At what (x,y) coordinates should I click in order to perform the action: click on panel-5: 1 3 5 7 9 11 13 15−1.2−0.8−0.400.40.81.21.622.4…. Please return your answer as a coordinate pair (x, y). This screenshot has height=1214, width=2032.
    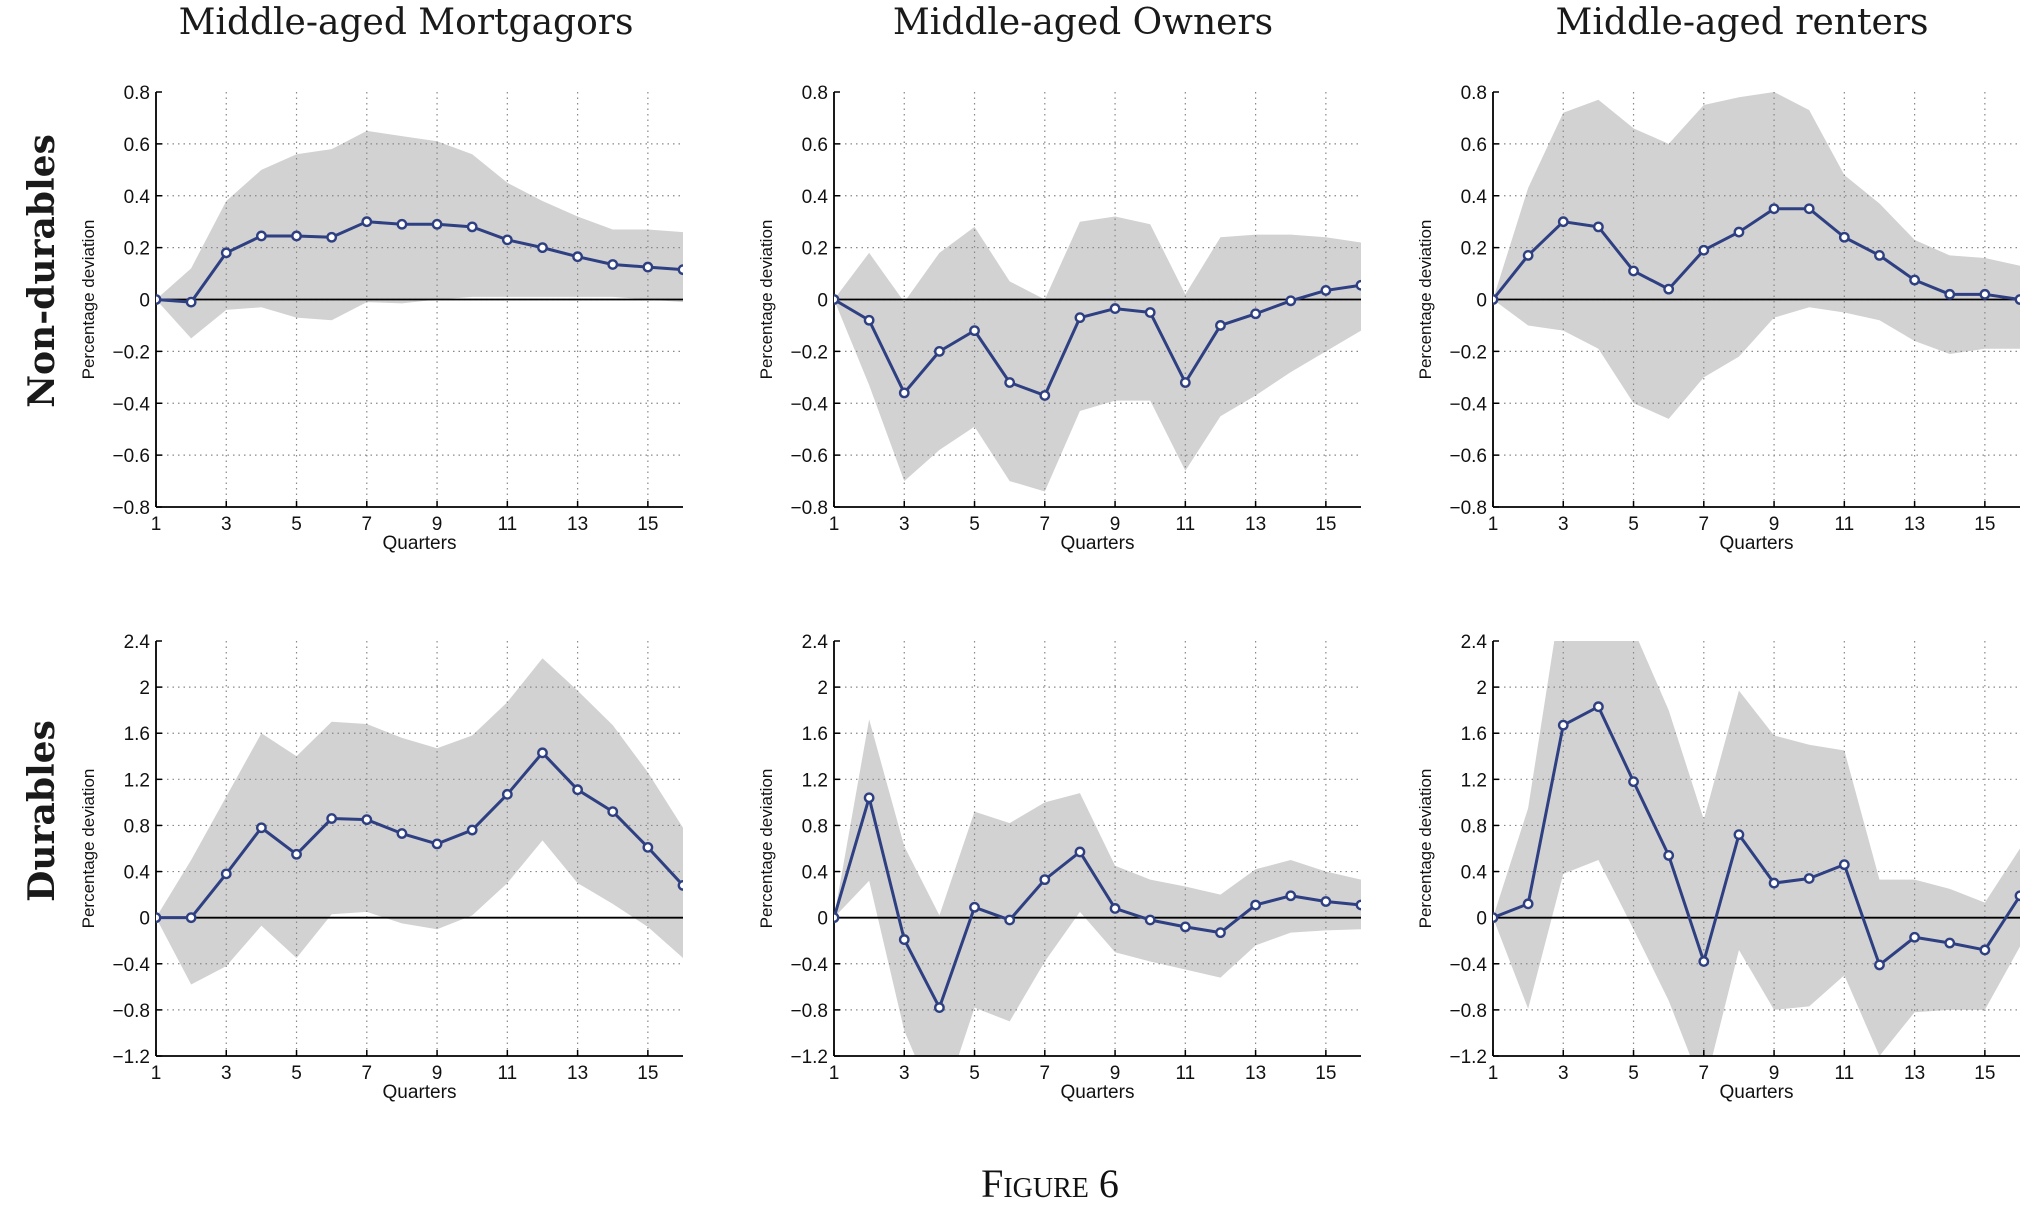
    Looking at the image, I should click on (1718, 867).